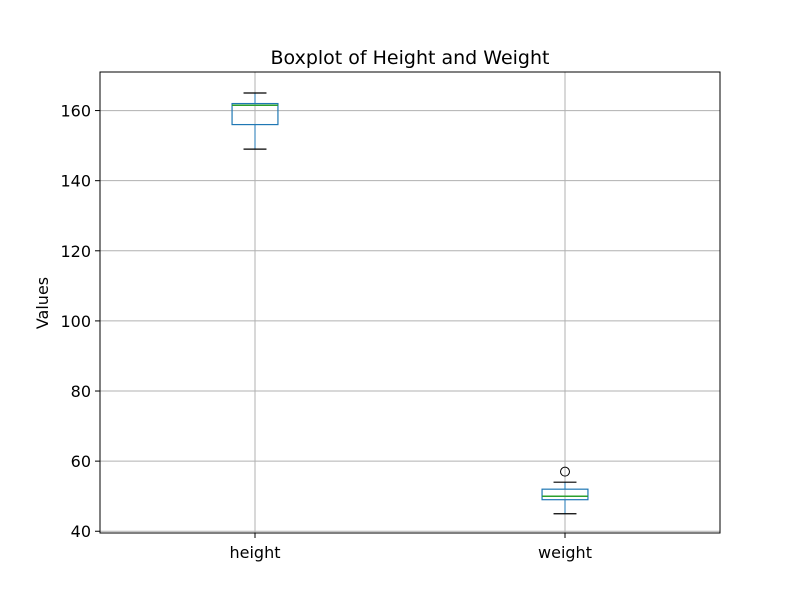 Image resolution: width=800 pixels, height=600 pixels. What do you see at coordinates (81, 461) in the screenshot?
I see `y-tick-label-1: 60` at bounding box center [81, 461].